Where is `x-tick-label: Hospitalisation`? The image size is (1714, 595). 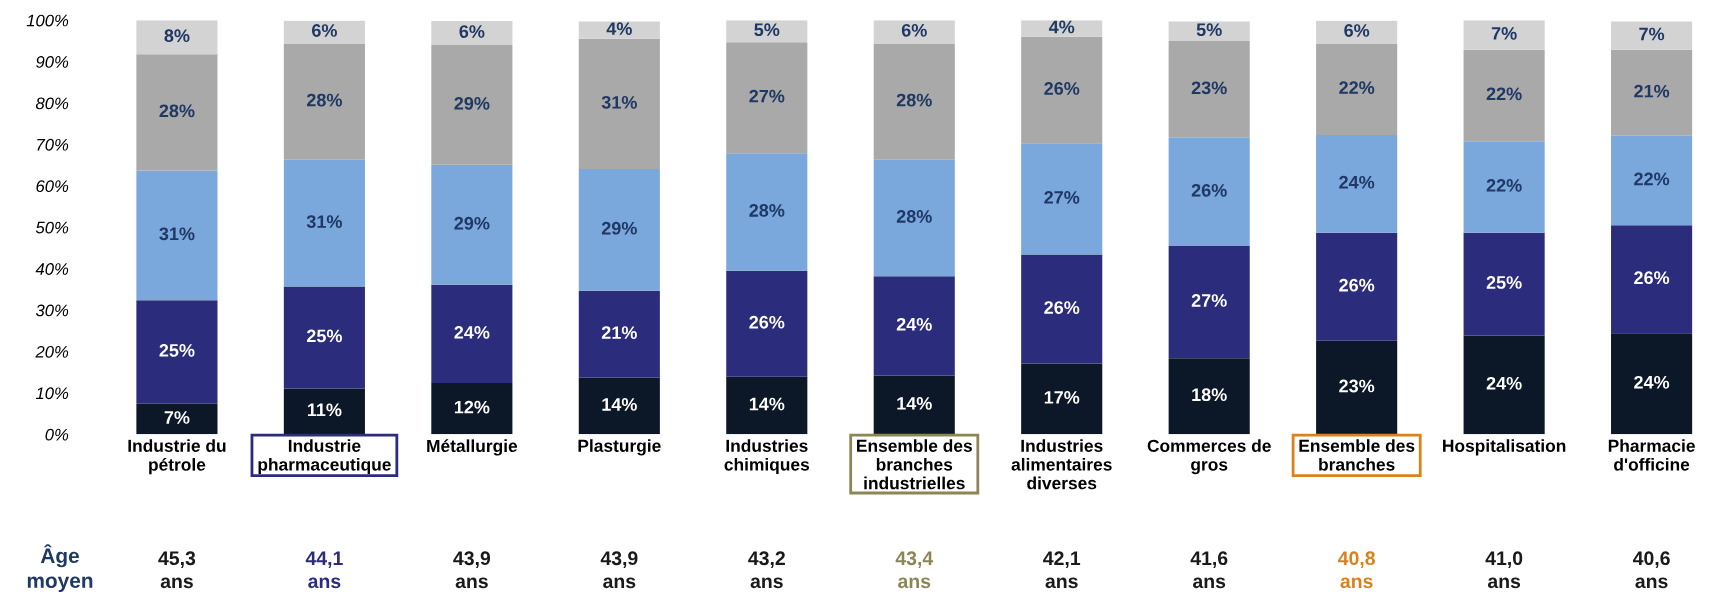
x-tick-label: Hospitalisation is located at coordinates (1504, 447).